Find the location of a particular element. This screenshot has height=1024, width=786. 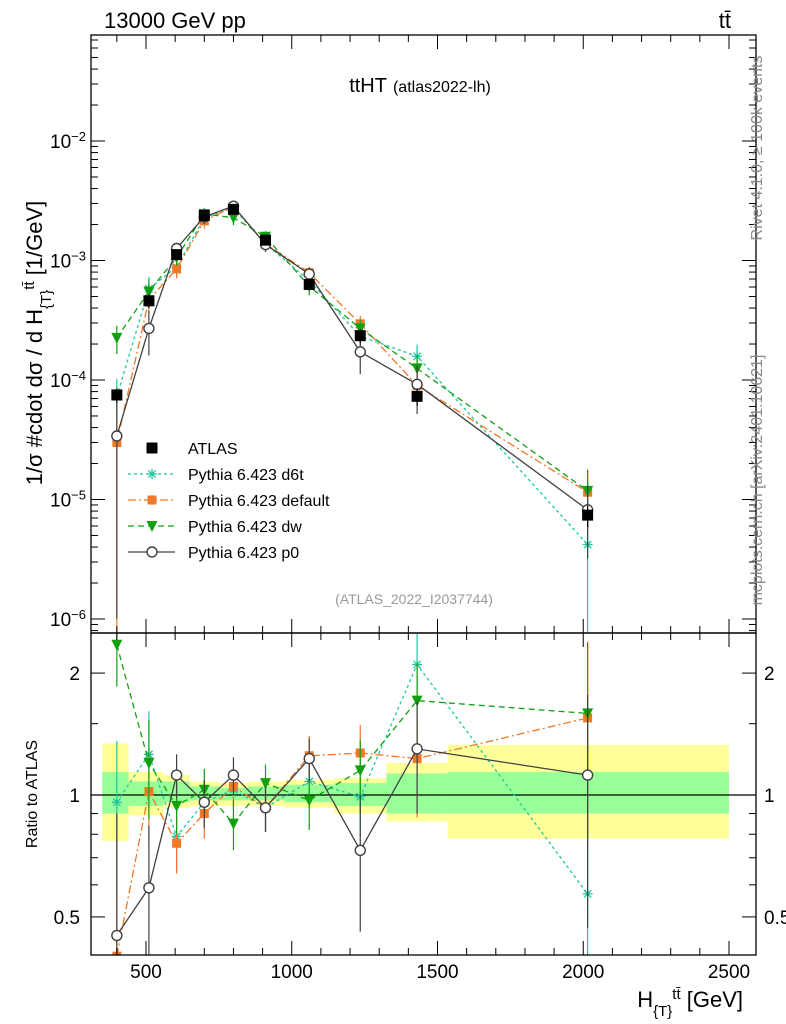

main-subtitle: (atlas2022-lh) is located at coordinates (442, 87).